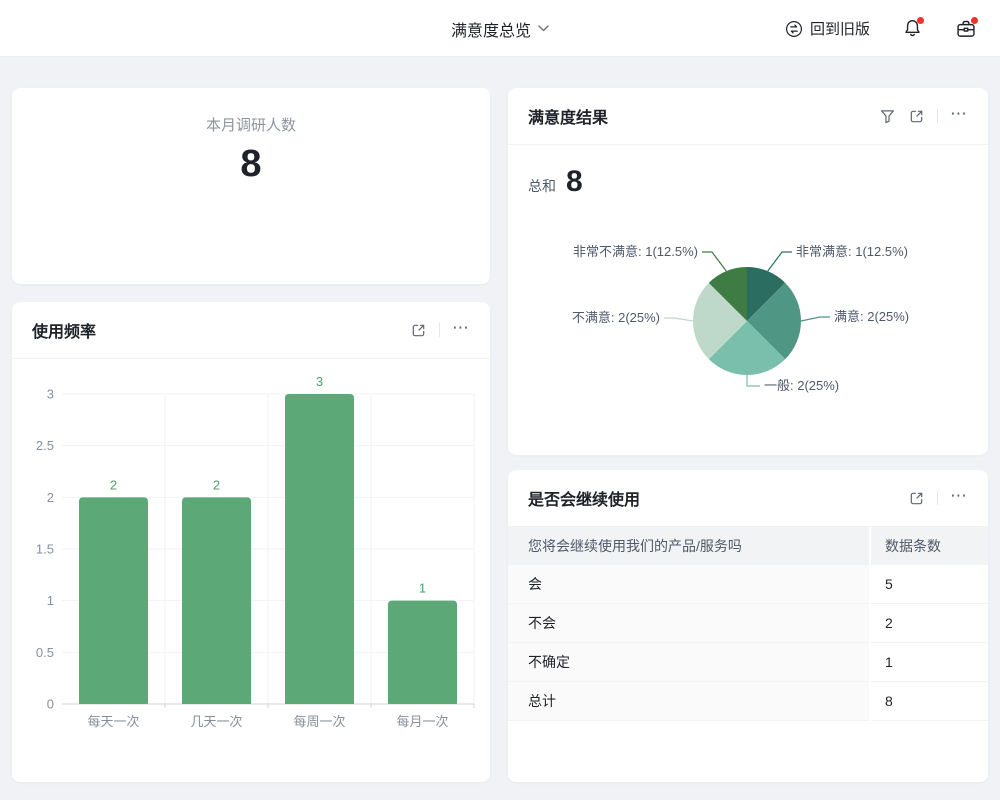  I want to click on count-cell: 1, so click(929, 662).